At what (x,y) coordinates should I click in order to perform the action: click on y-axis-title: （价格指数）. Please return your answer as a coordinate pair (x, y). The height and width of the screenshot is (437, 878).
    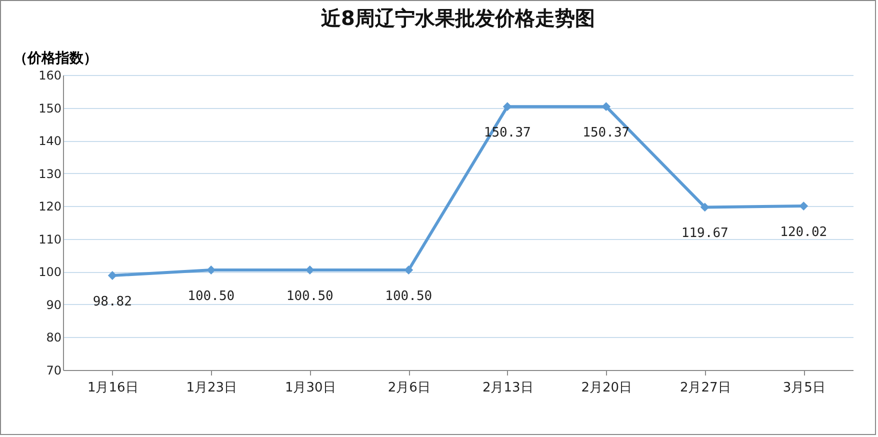
    Looking at the image, I should click on (56, 58).